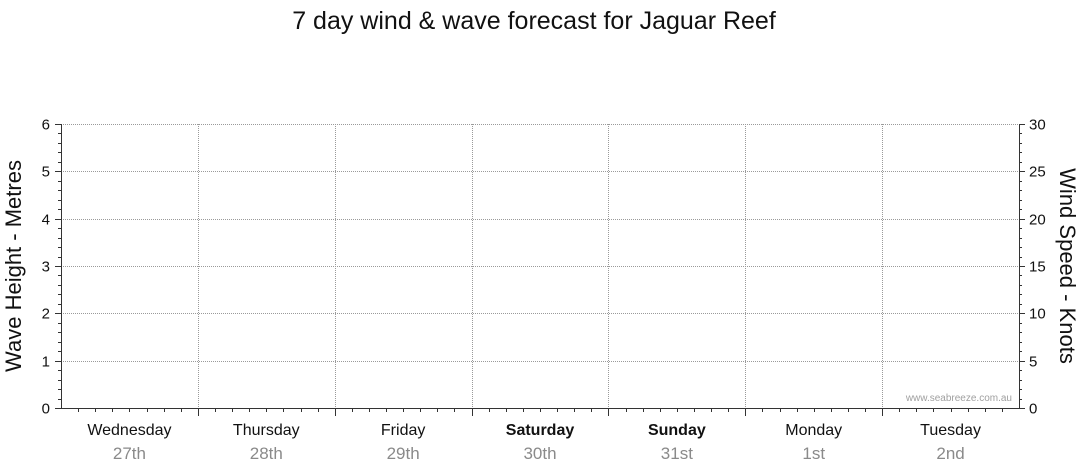  Describe the element at coordinates (1037, 172) in the screenshot. I see `right-tick-label: 25` at that location.